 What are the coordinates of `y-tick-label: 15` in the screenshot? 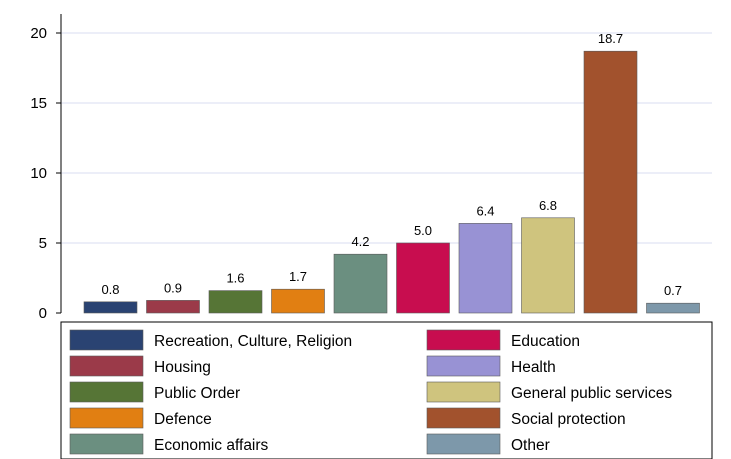 It's located at (38, 103).